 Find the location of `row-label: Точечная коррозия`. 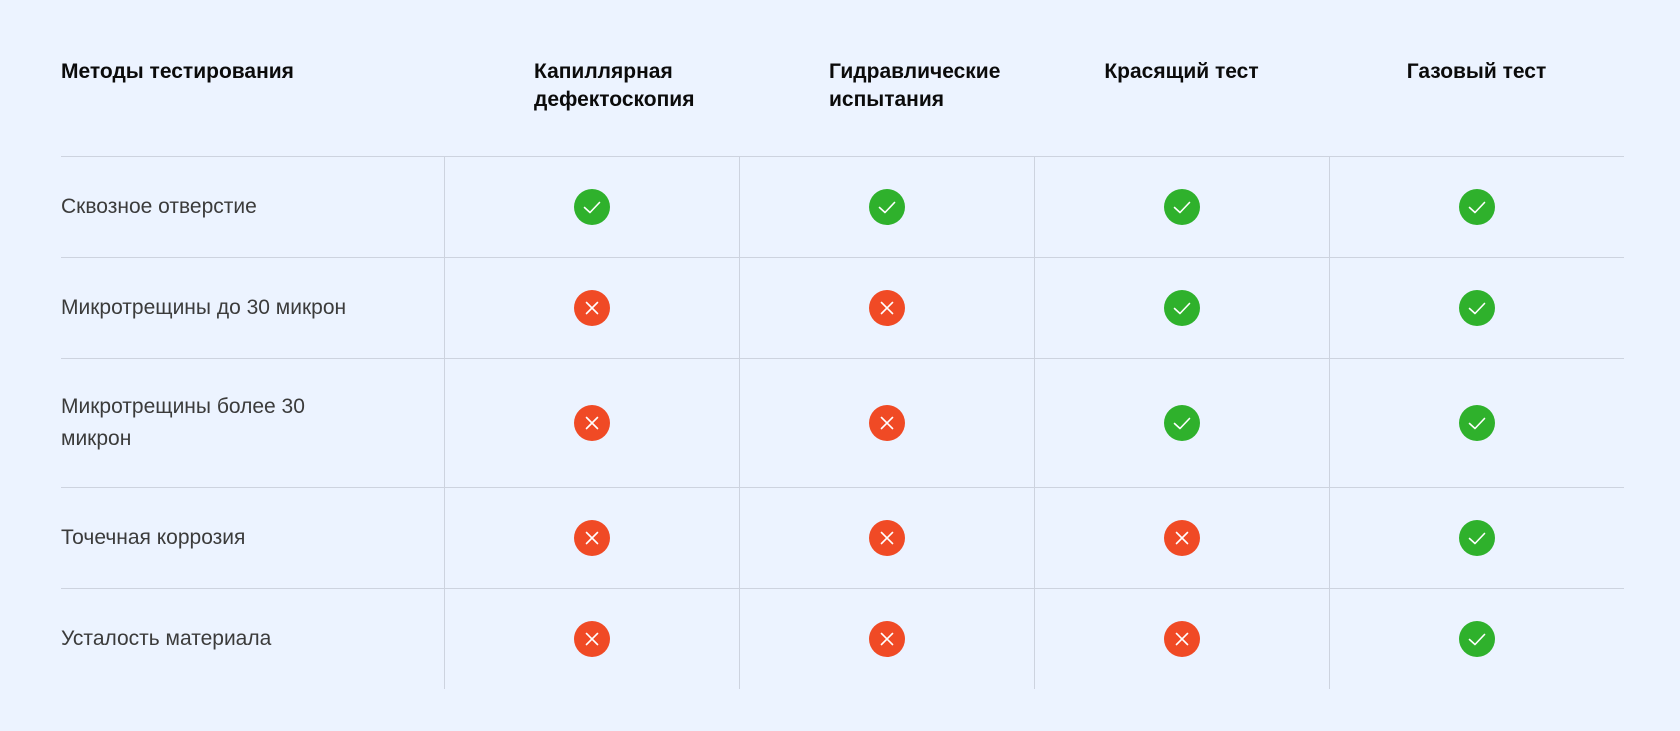

row-label: Точечная коррозия is located at coordinates (252, 538).